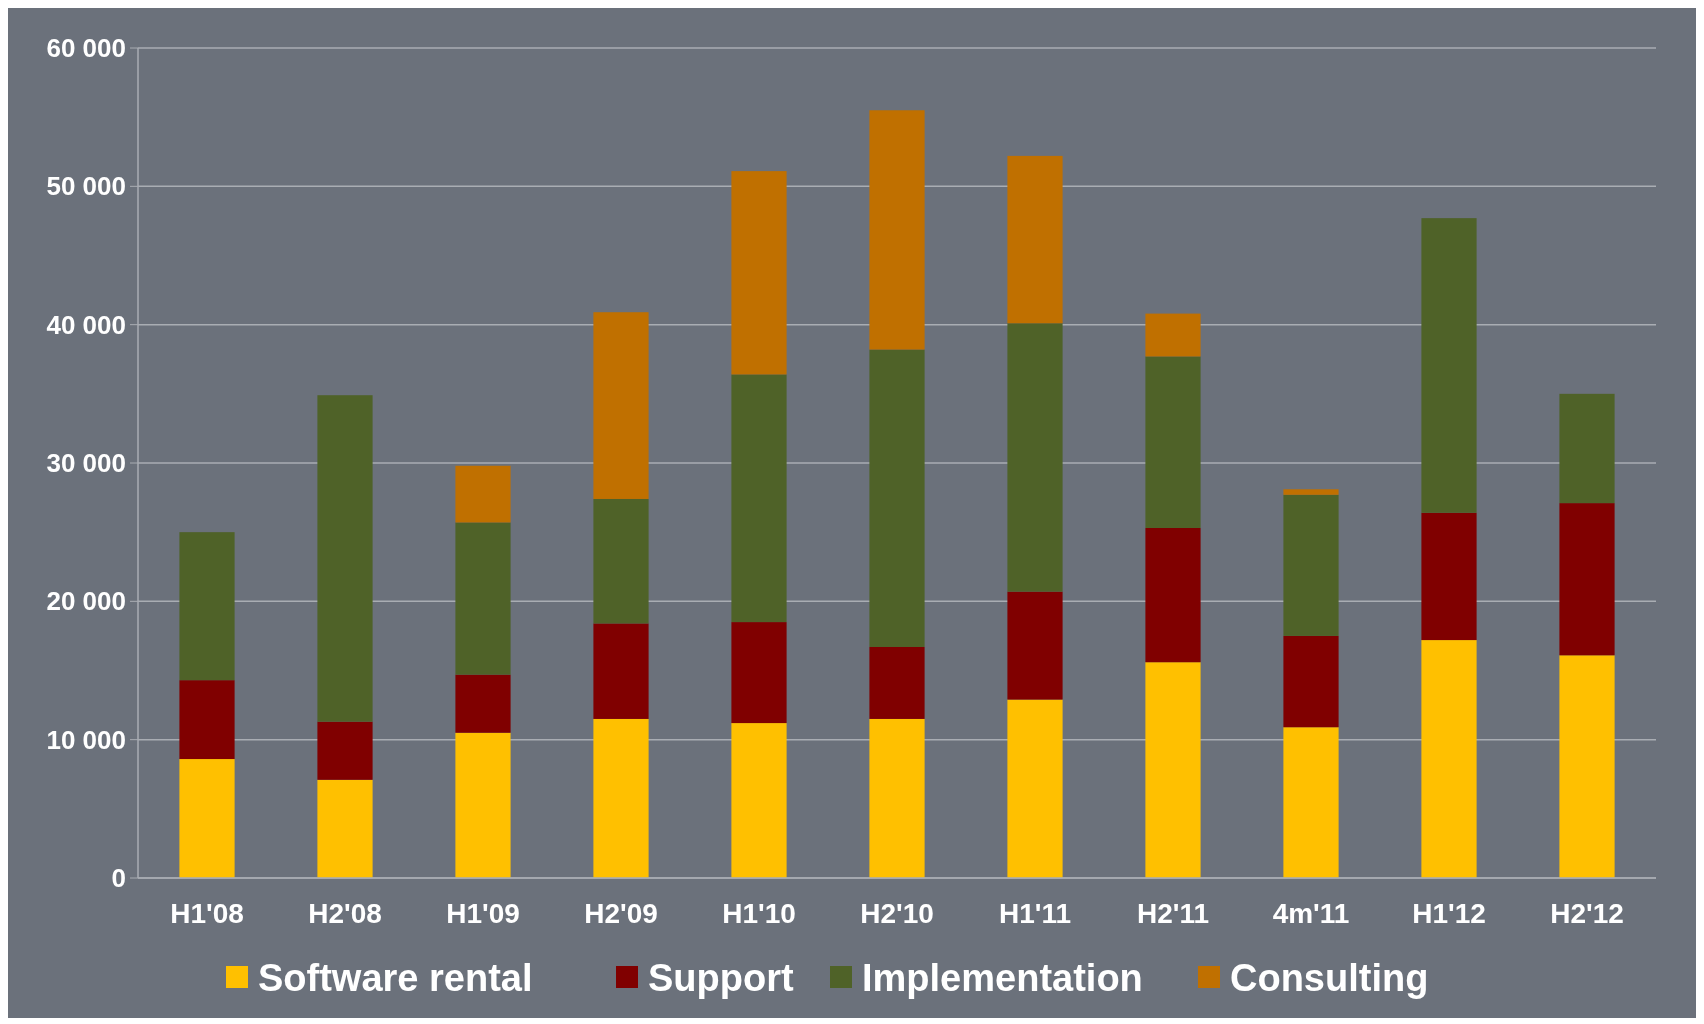 This screenshot has width=1704, height=1024. Describe the element at coordinates (86, 324) in the screenshot. I see `y-tick-label: 40 000` at that location.